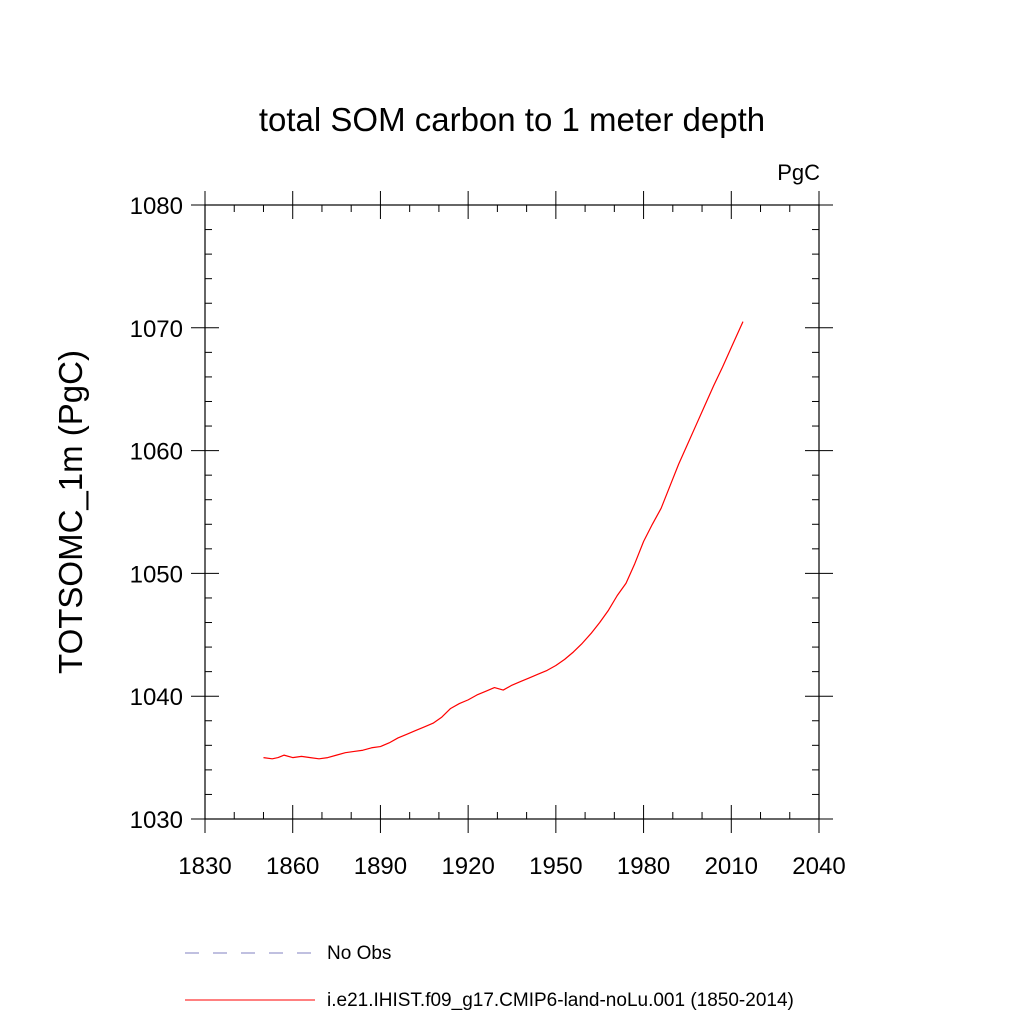 The width and height of the screenshot is (1024, 1024). What do you see at coordinates (798, 172) in the screenshot?
I see `units-label: PgC` at bounding box center [798, 172].